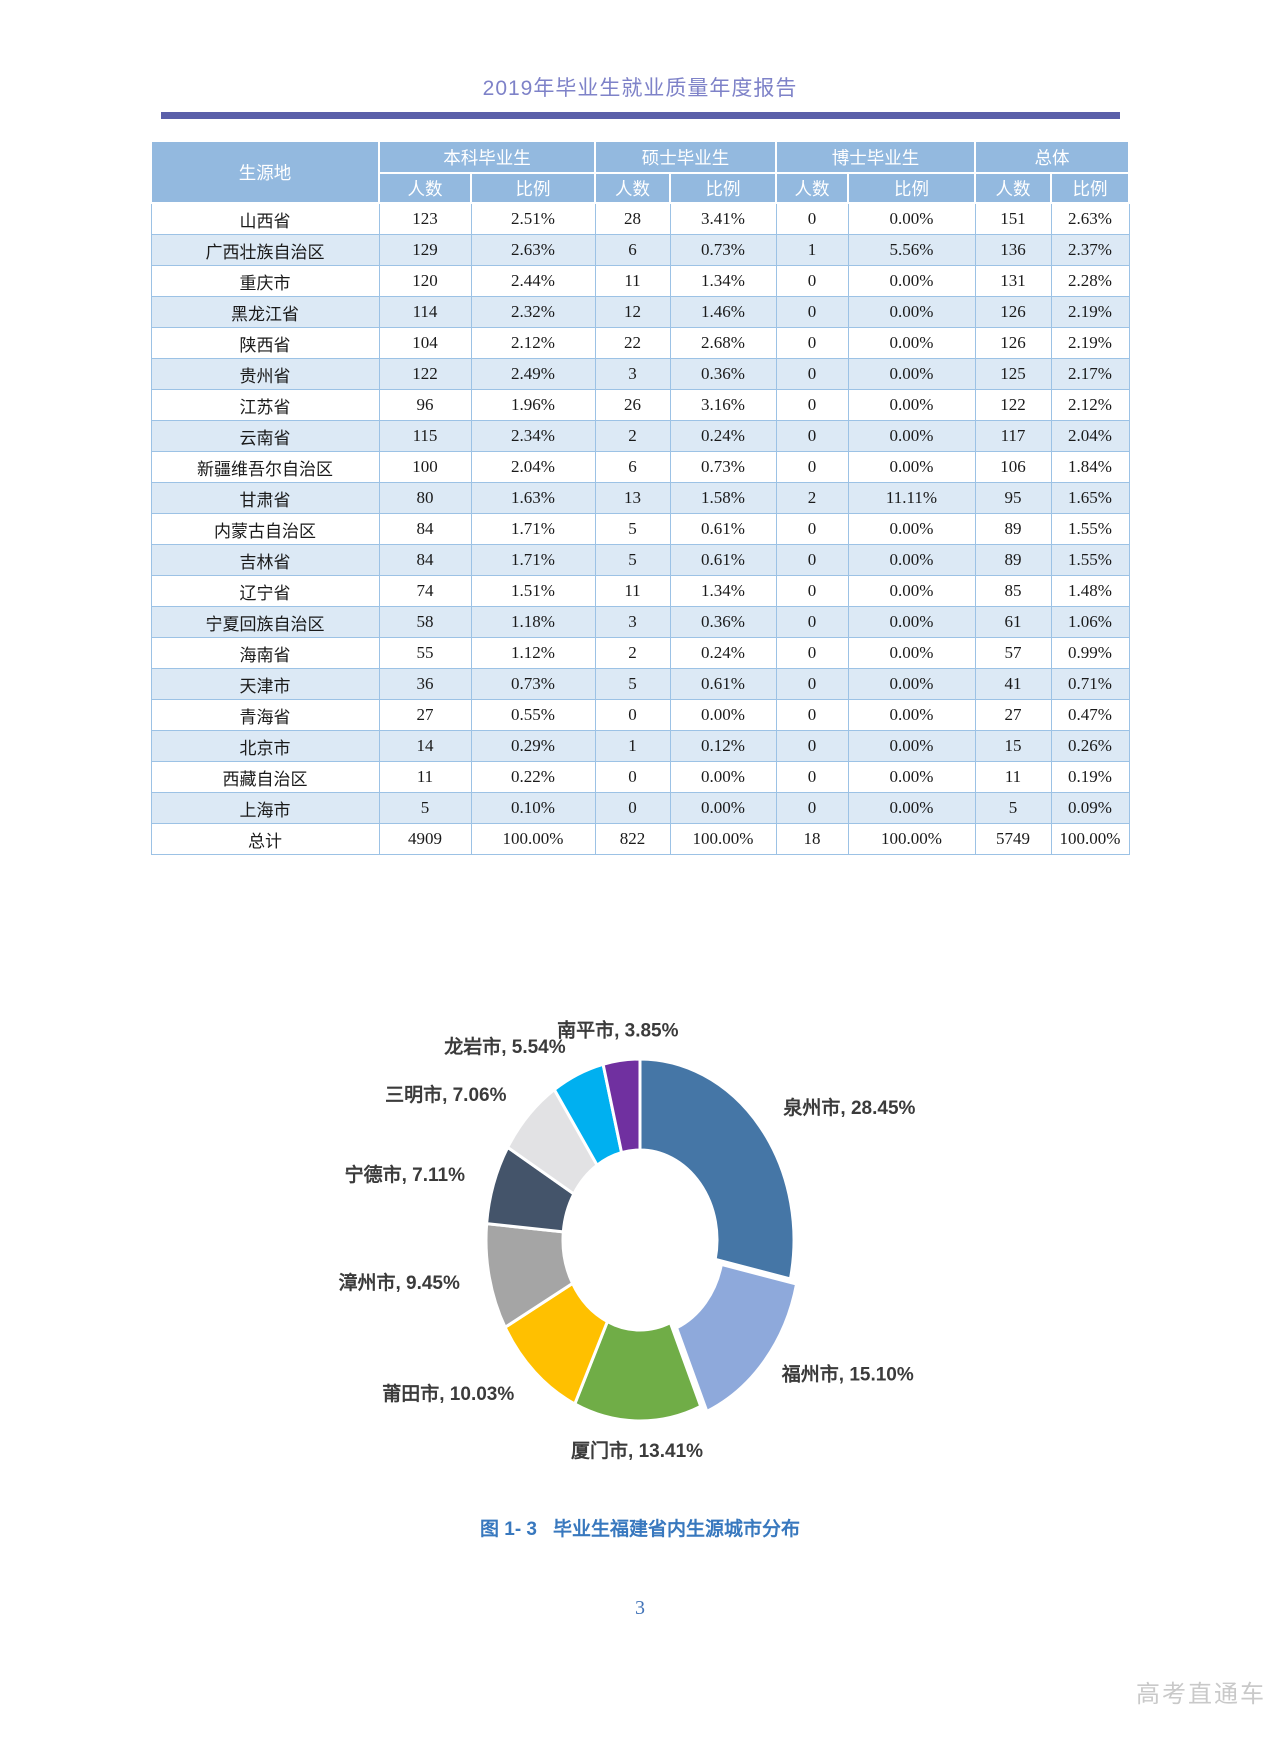 The height and width of the screenshot is (1737, 1280). Describe the element at coordinates (533, 498) in the screenshot. I see `value-cell: 1.63%` at that location.